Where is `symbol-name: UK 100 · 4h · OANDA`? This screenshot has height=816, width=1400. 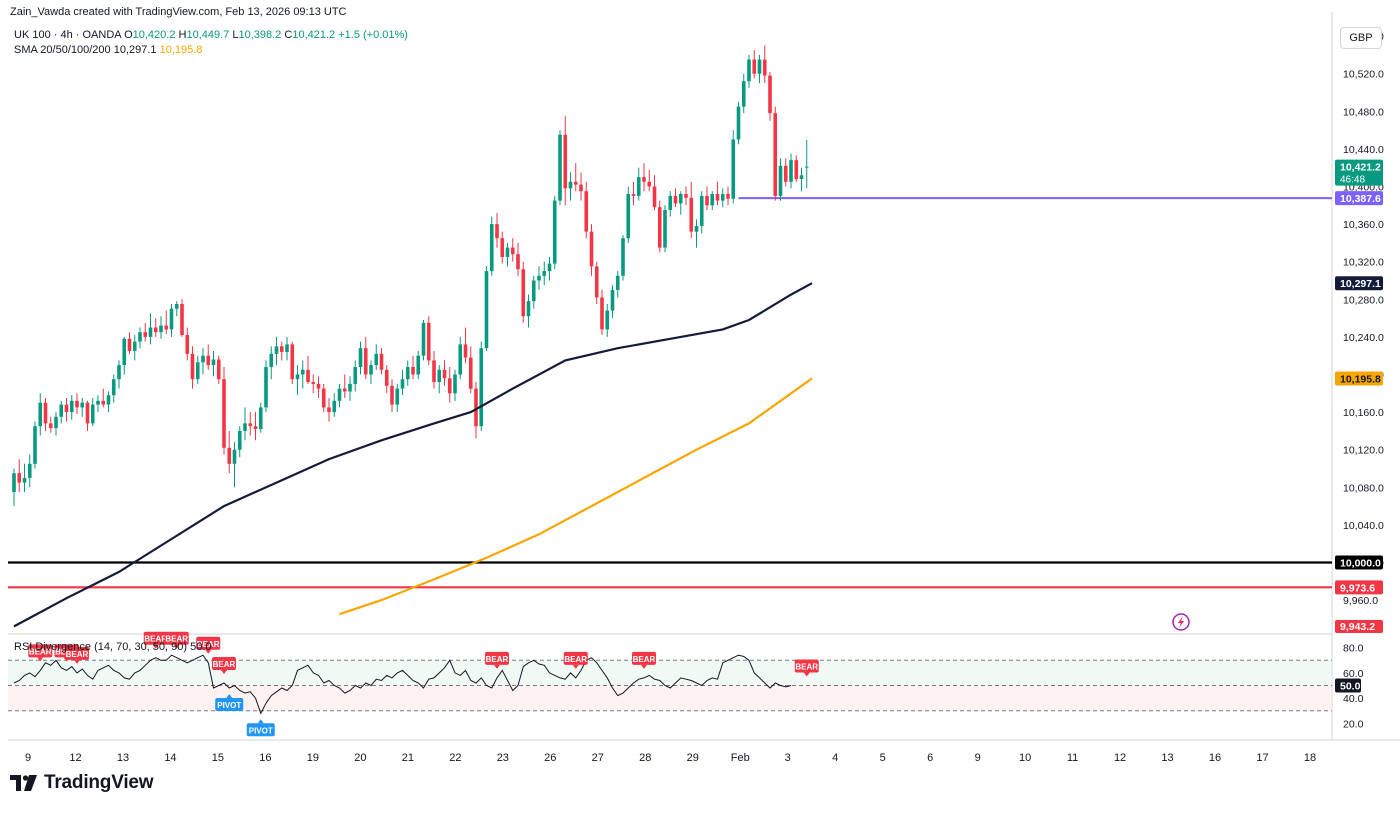
symbol-name: UK 100 · 4h · OANDA is located at coordinates (67, 35).